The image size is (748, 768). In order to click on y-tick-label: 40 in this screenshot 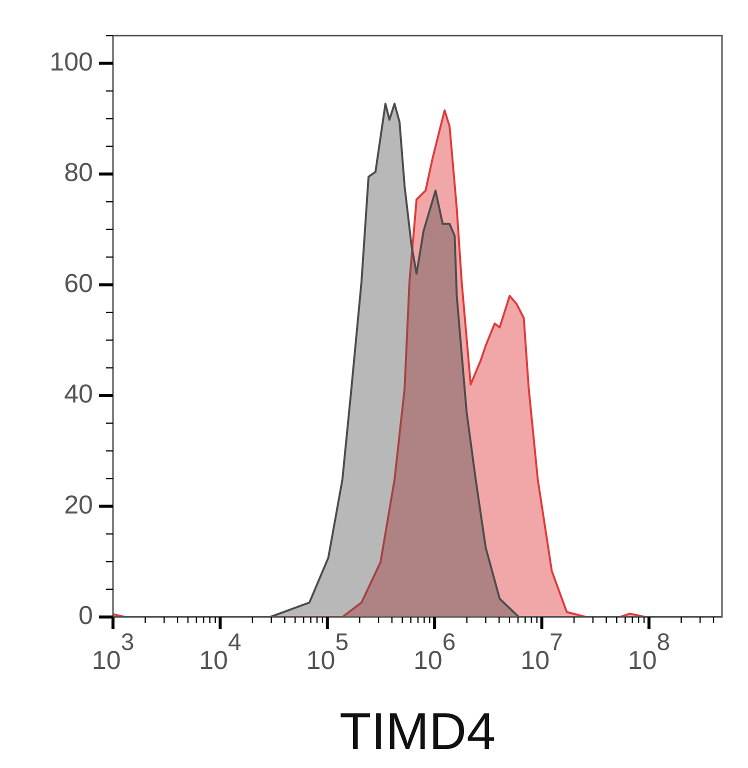, I will do `click(78, 393)`.